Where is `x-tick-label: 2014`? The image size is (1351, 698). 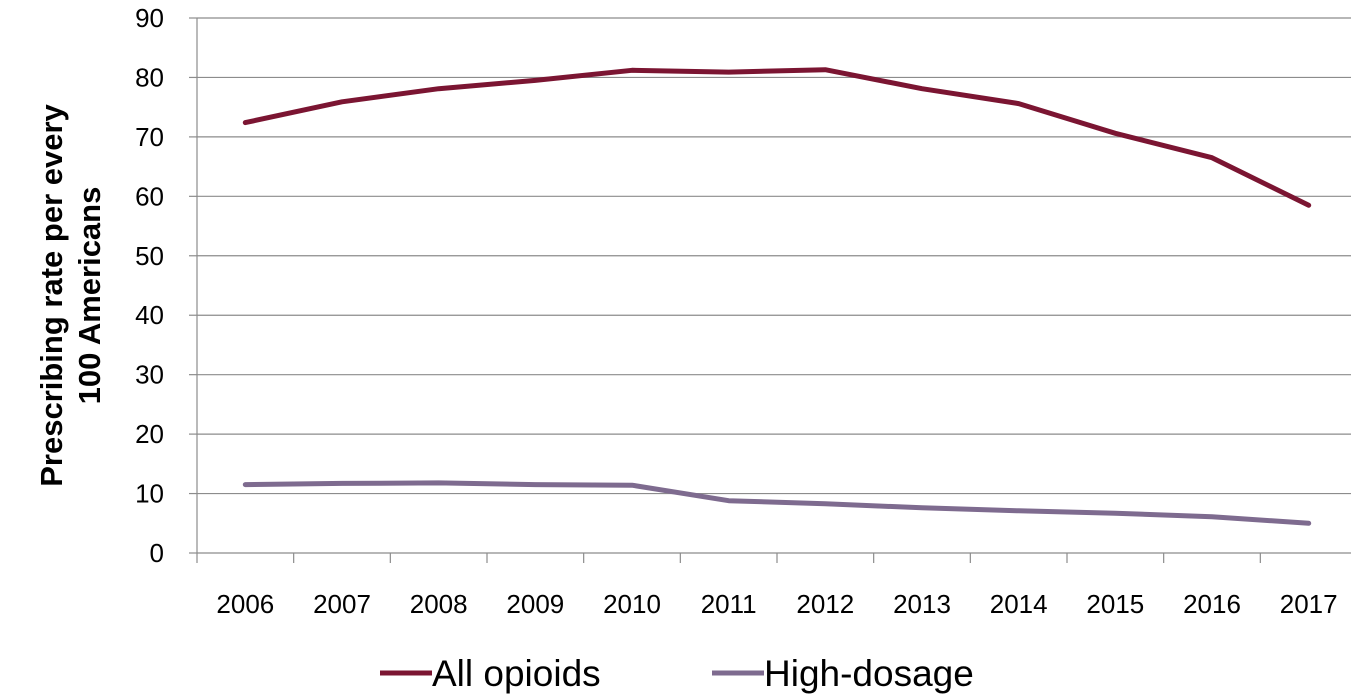
x-tick-label: 2014 is located at coordinates (1019, 604).